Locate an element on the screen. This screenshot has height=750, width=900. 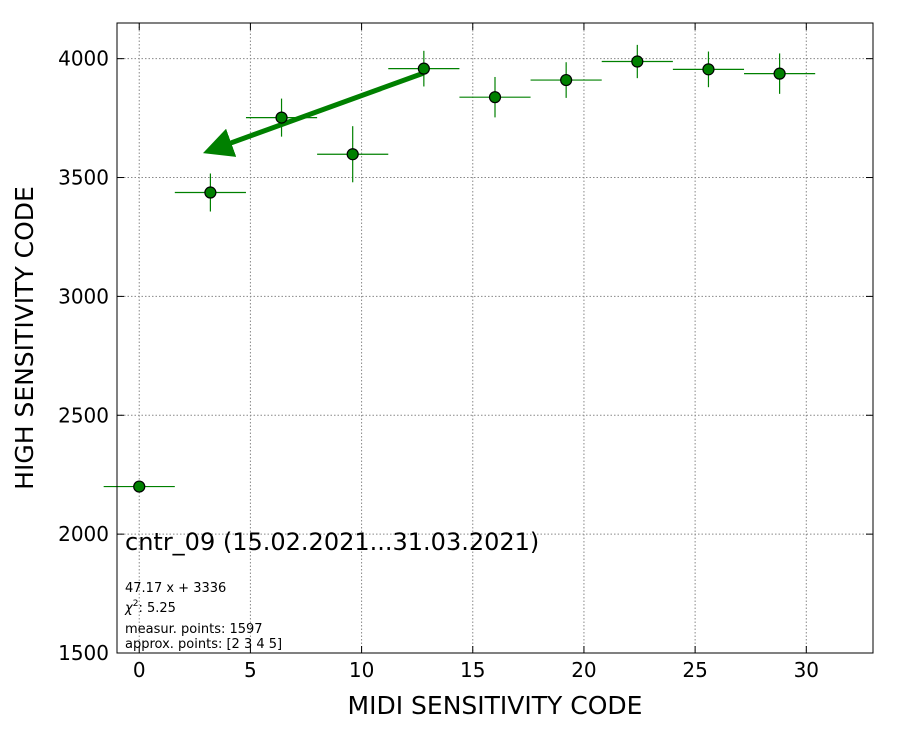
annotation-measur-points: measur. points: 1597 is located at coordinates (194, 629).